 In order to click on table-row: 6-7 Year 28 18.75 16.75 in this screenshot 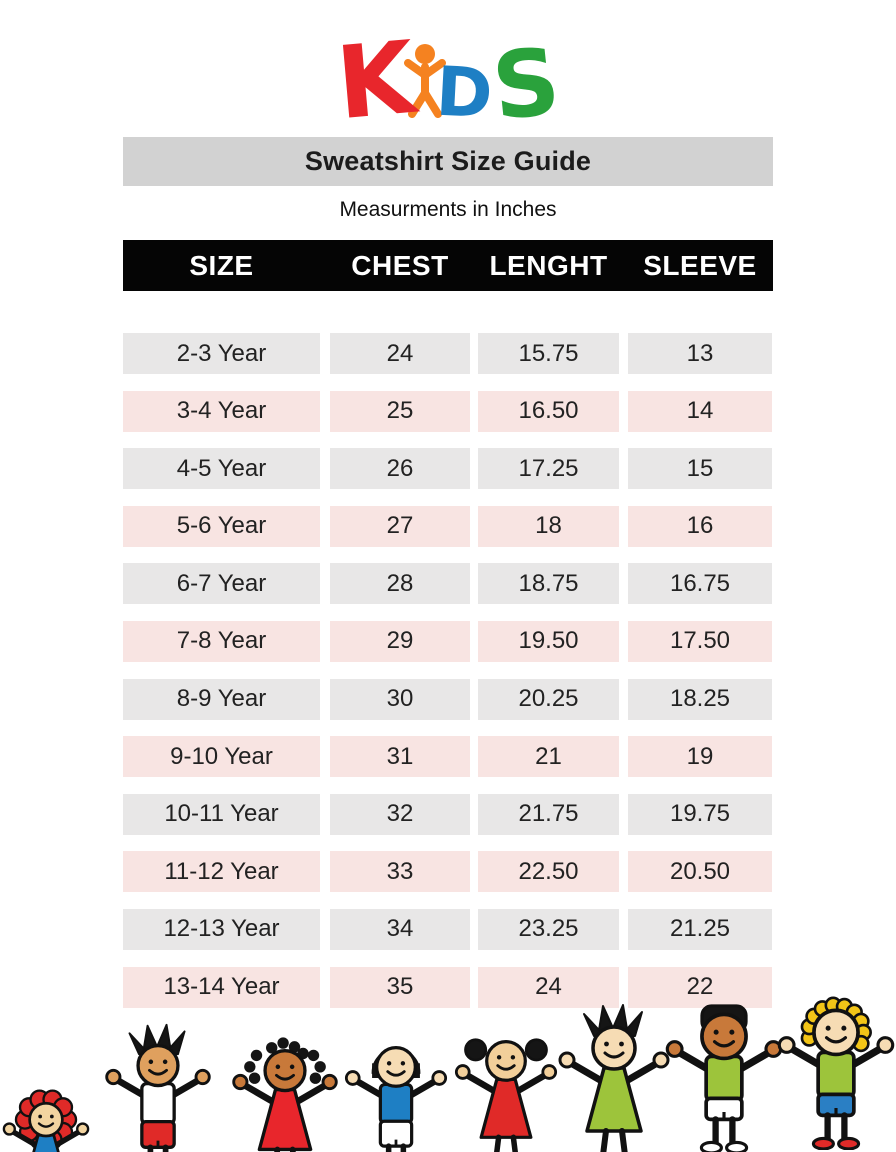, I will do `click(448, 584)`.